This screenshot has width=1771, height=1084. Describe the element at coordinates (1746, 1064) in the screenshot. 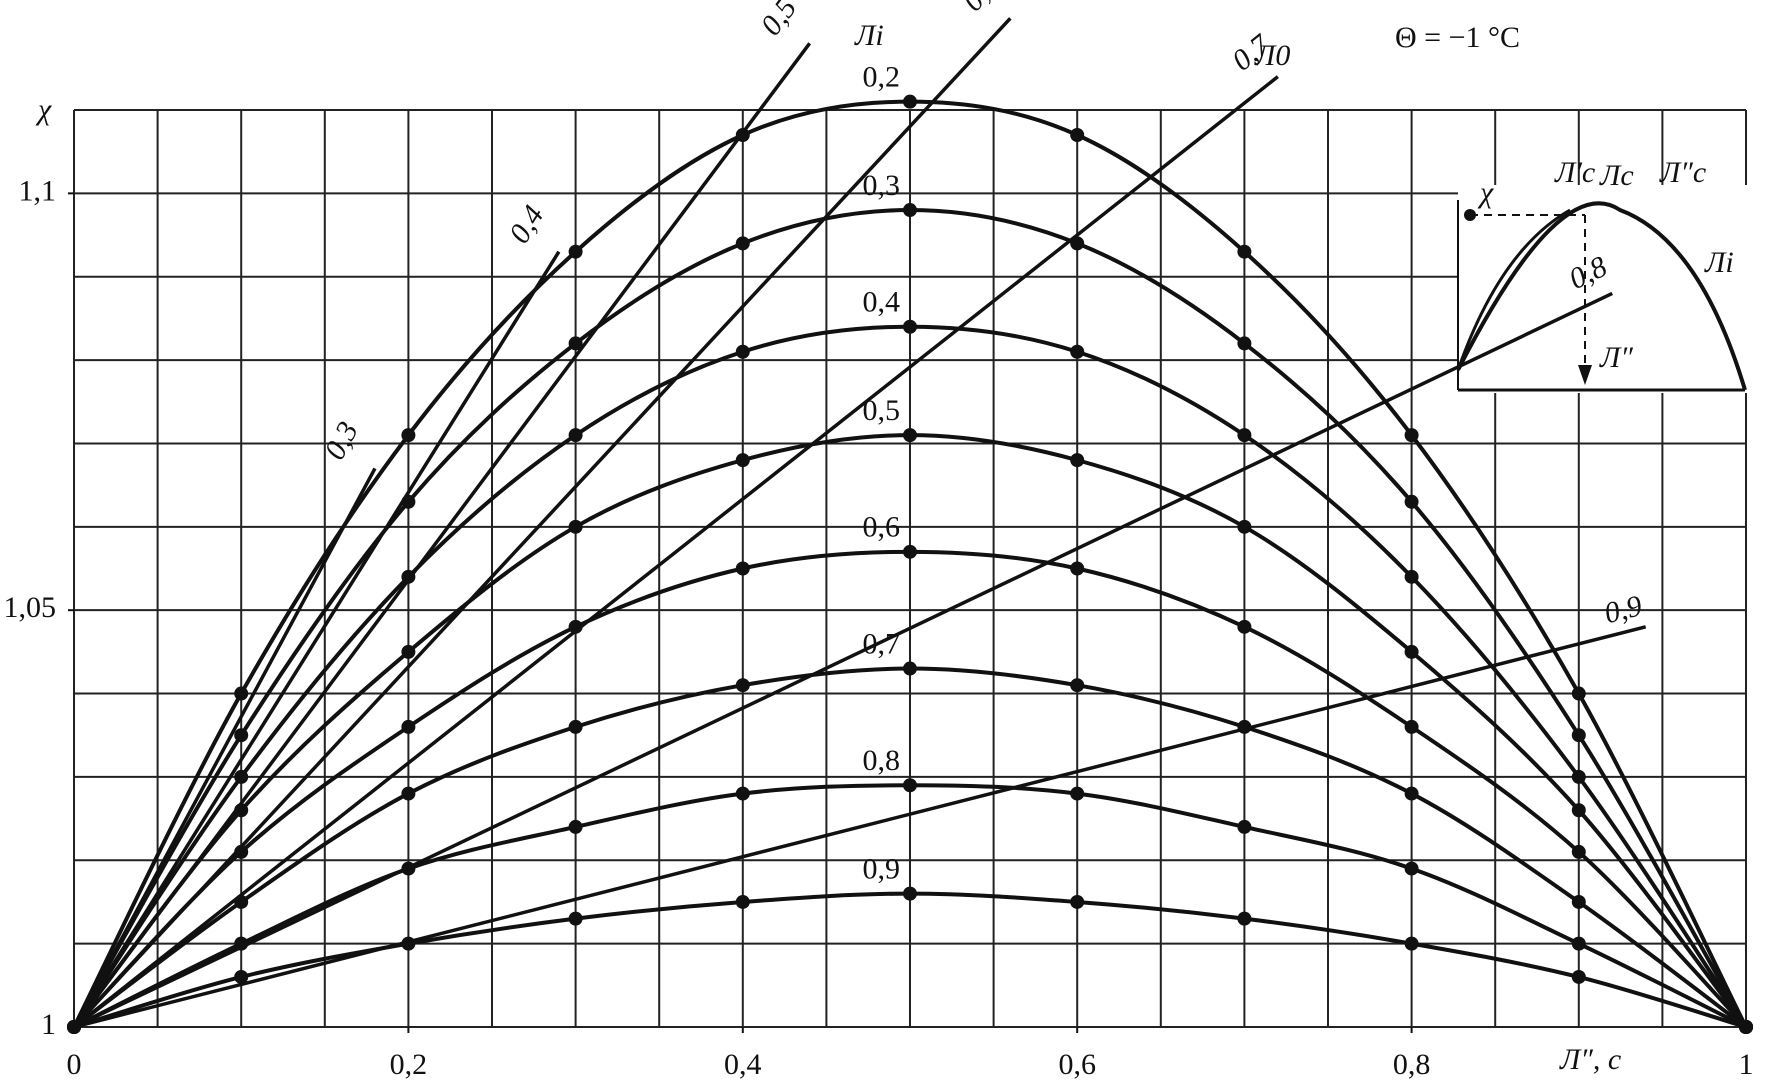

I see `x-tick-label: 1` at that location.